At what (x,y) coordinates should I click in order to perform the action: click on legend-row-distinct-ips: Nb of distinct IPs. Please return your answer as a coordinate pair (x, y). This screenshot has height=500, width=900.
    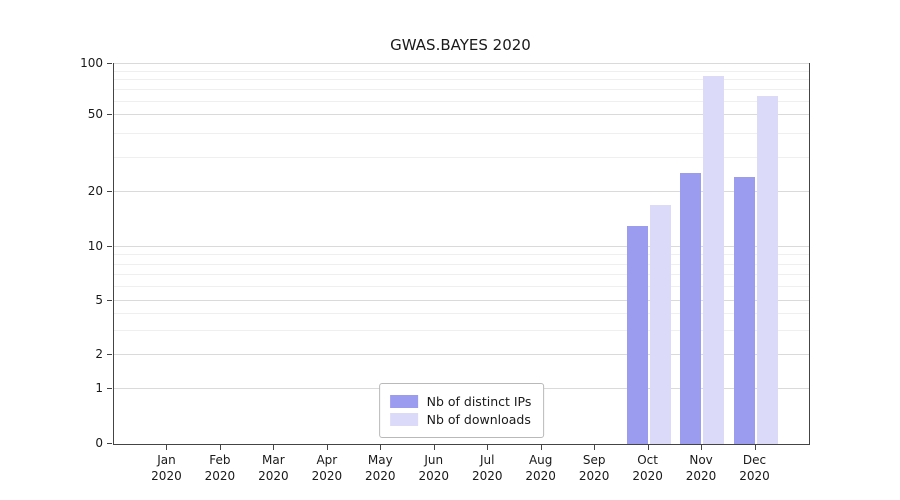
    Looking at the image, I should click on (460, 401).